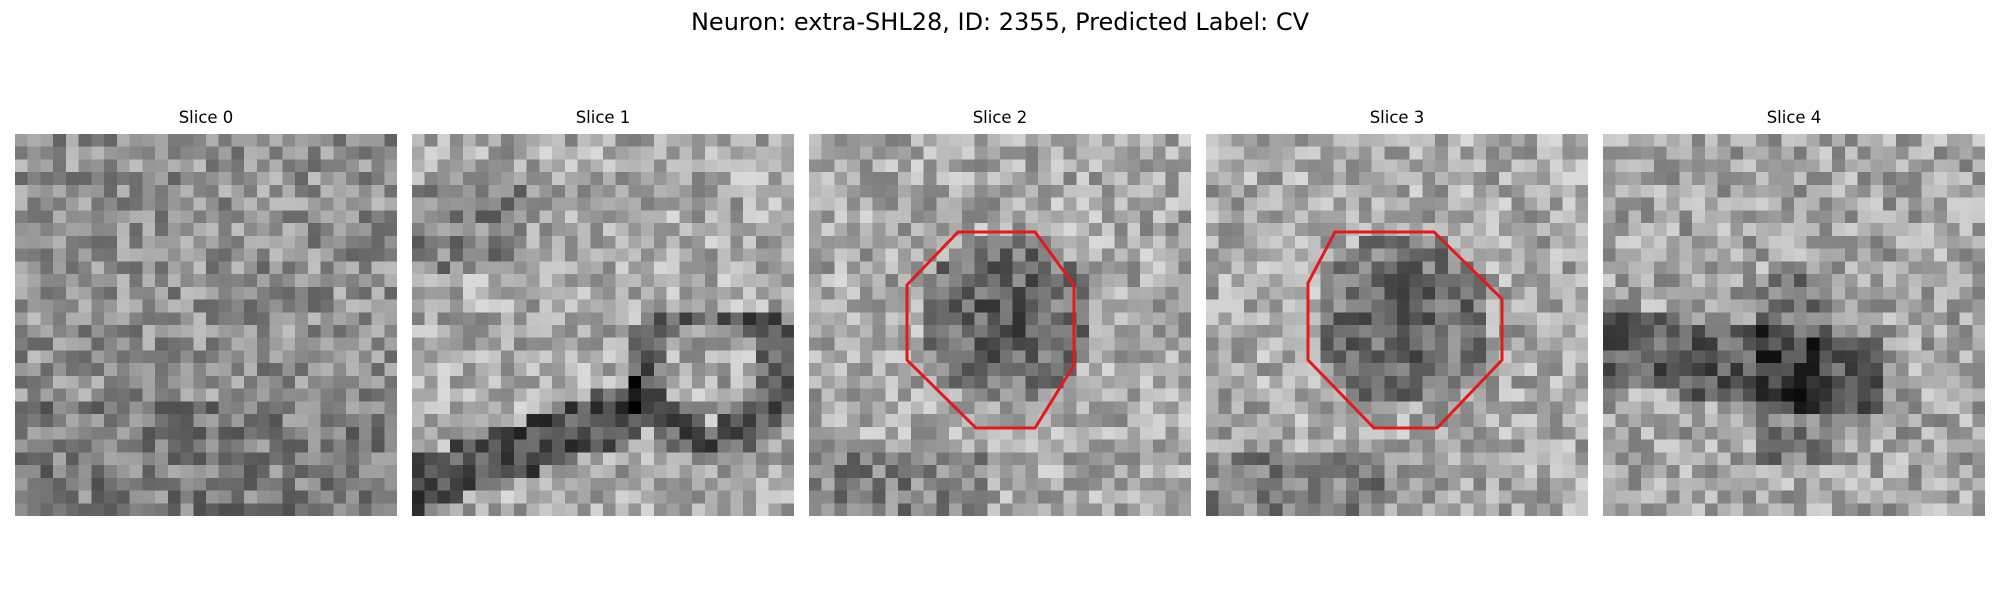  What do you see at coordinates (1397, 117) in the screenshot?
I see `slice-title: Slice 3` at bounding box center [1397, 117].